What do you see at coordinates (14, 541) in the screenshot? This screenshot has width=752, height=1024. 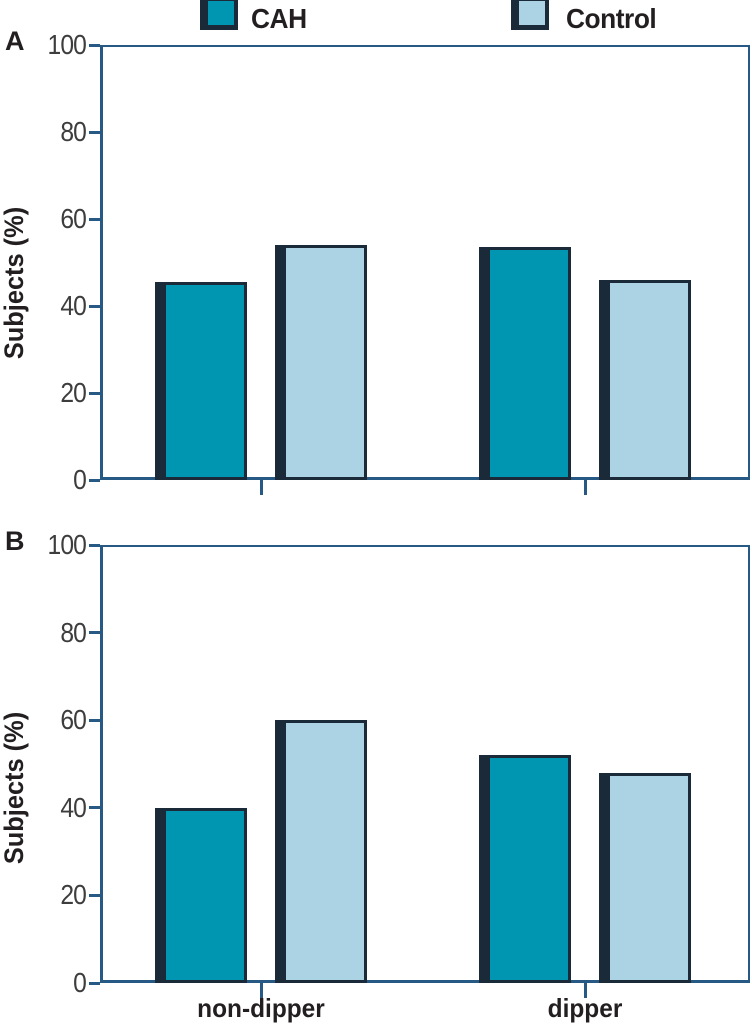 I see `panel-letter: B` at bounding box center [14, 541].